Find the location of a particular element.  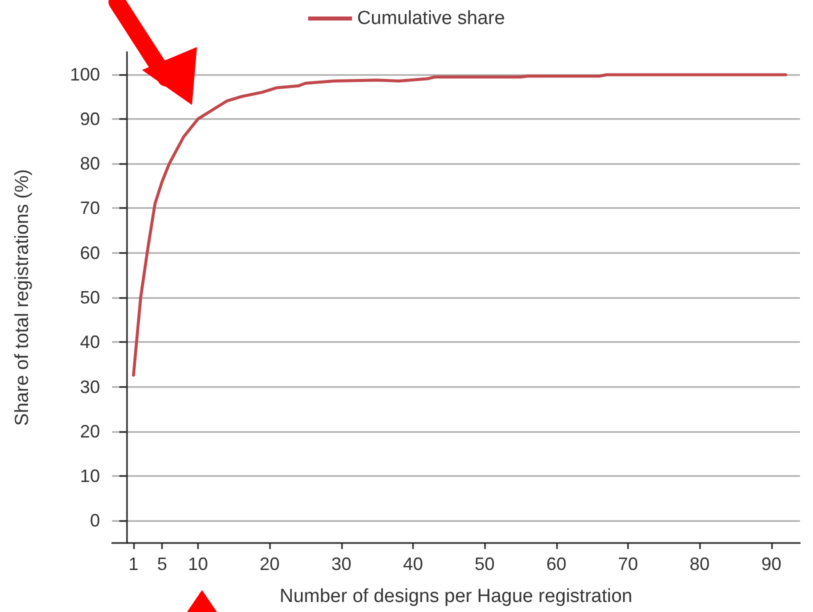

y-tick-label: 20 is located at coordinates (90, 431).